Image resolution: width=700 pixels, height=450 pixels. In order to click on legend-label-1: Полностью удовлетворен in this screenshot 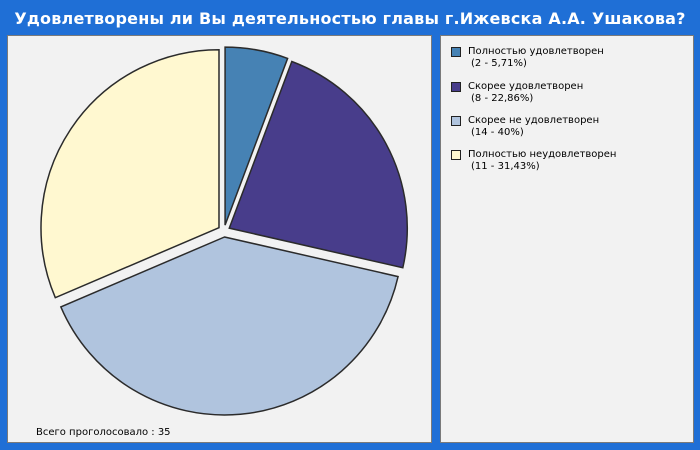, I will do `click(536, 51)`.